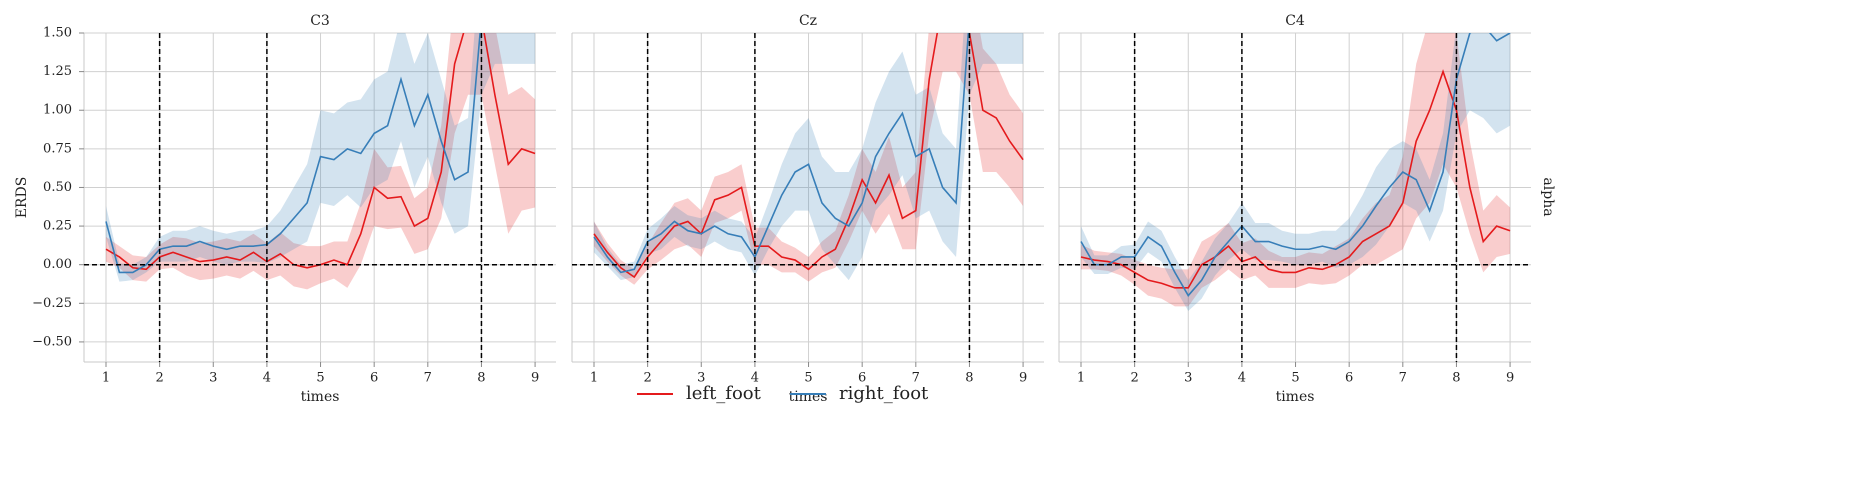 This screenshot has height=500, width=1866. What do you see at coordinates (1295, 21) in the screenshot?
I see `panel-title: C4` at bounding box center [1295, 21].